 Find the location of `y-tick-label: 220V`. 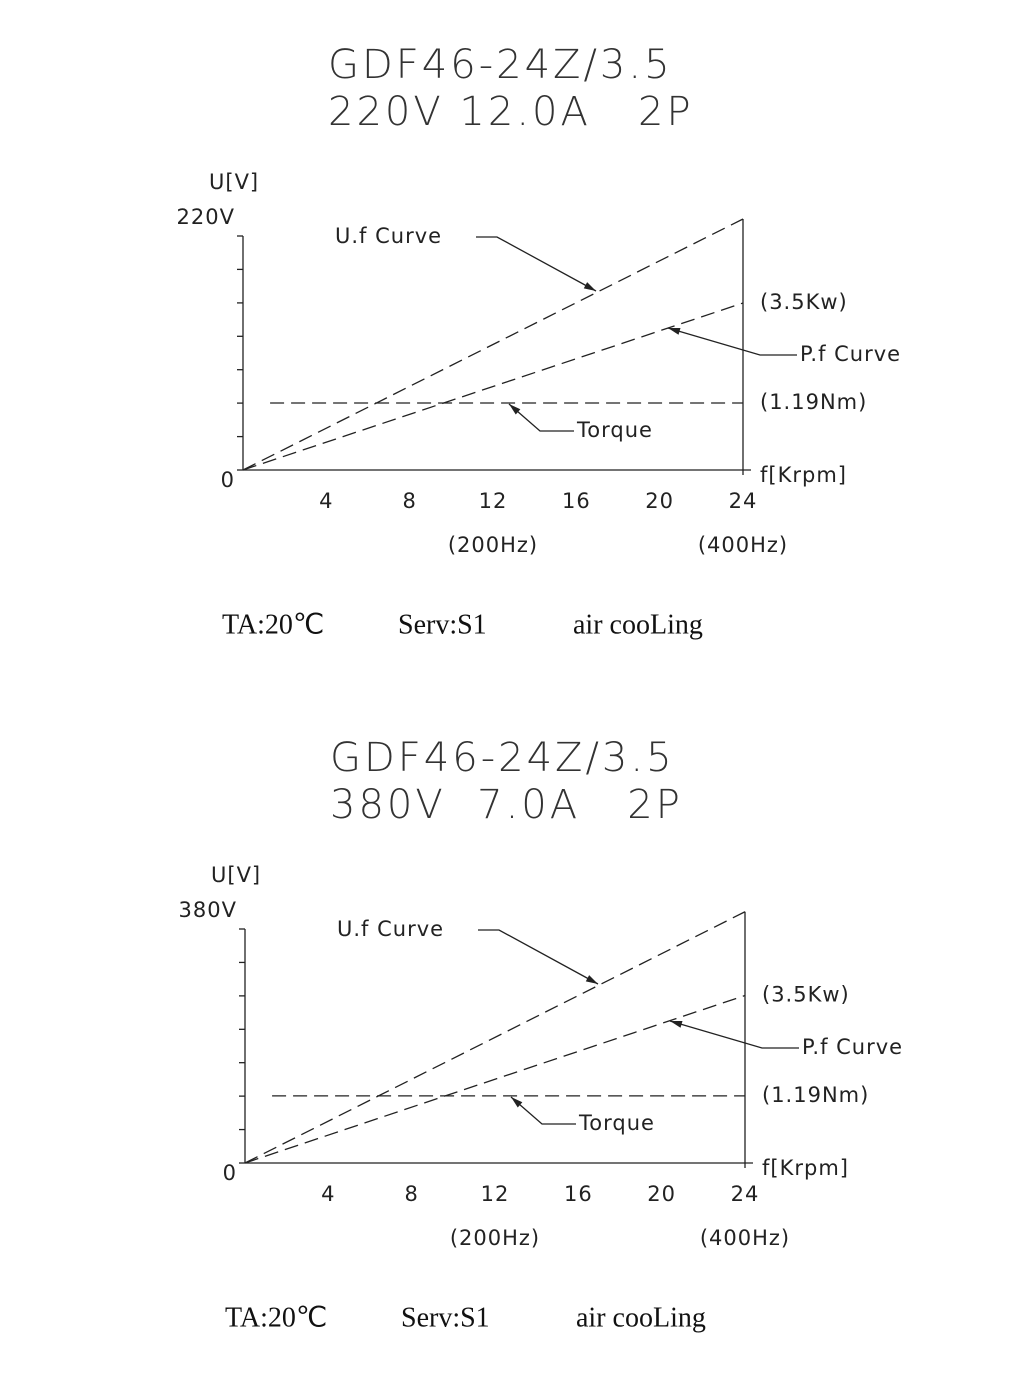

y-tick-label: 220V is located at coordinates (206, 217).